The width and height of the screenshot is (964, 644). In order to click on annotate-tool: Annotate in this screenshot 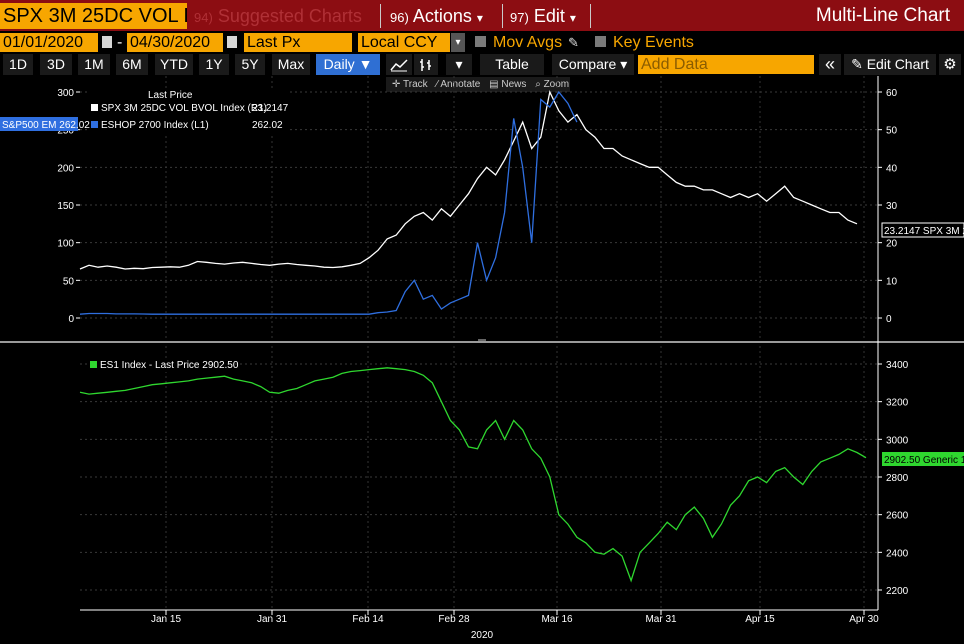, I will do `click(460, 84)`.